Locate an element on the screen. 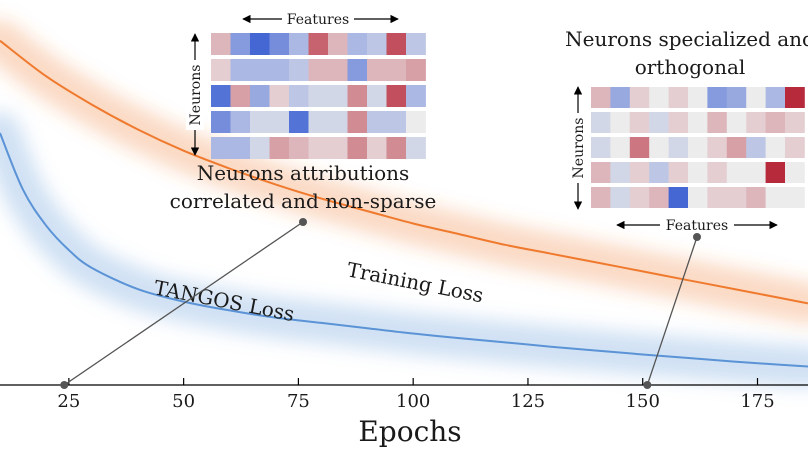  leader-dot-left-bottom is located at coordinates (64, 385).